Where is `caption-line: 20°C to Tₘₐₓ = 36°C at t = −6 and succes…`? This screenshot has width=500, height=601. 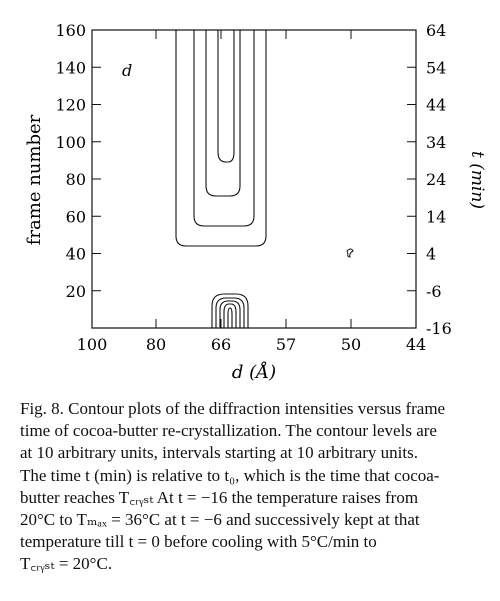
caption-line: 20°C to Tₘₐₓ = 36°C at t = −6 and succes… is located at coordinates (220, 520).